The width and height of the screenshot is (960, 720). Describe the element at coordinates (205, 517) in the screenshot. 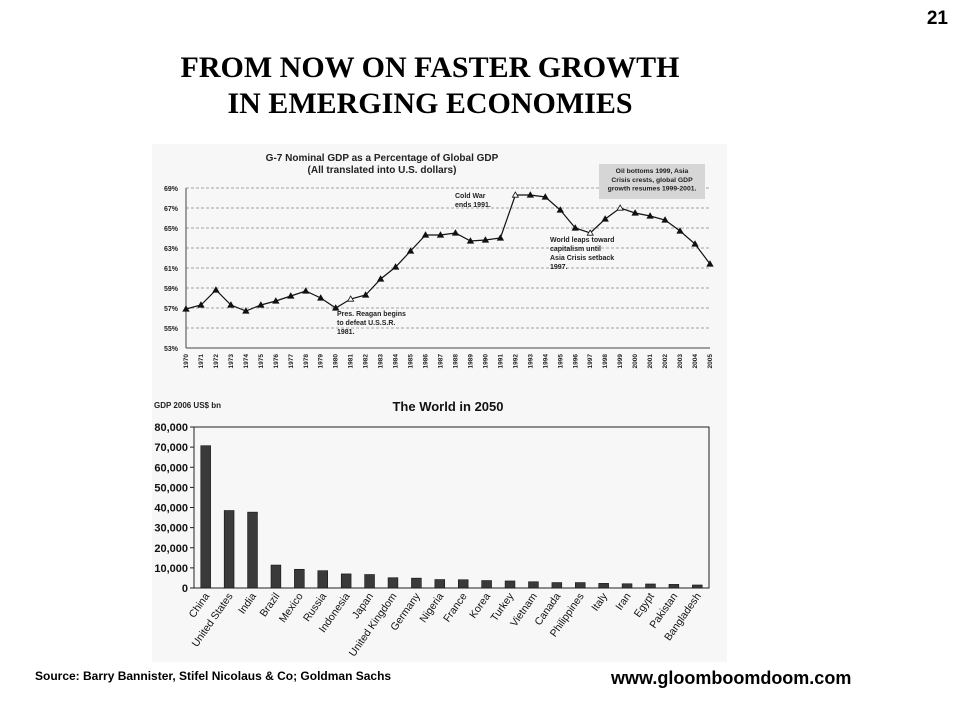

I see `bar-china` at that location.